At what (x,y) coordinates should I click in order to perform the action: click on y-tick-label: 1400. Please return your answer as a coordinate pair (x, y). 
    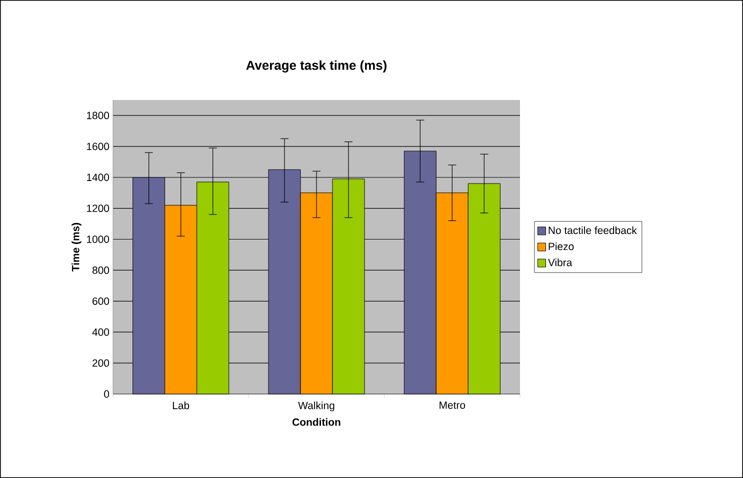
    Looking at the image, I should click on (98, 178).